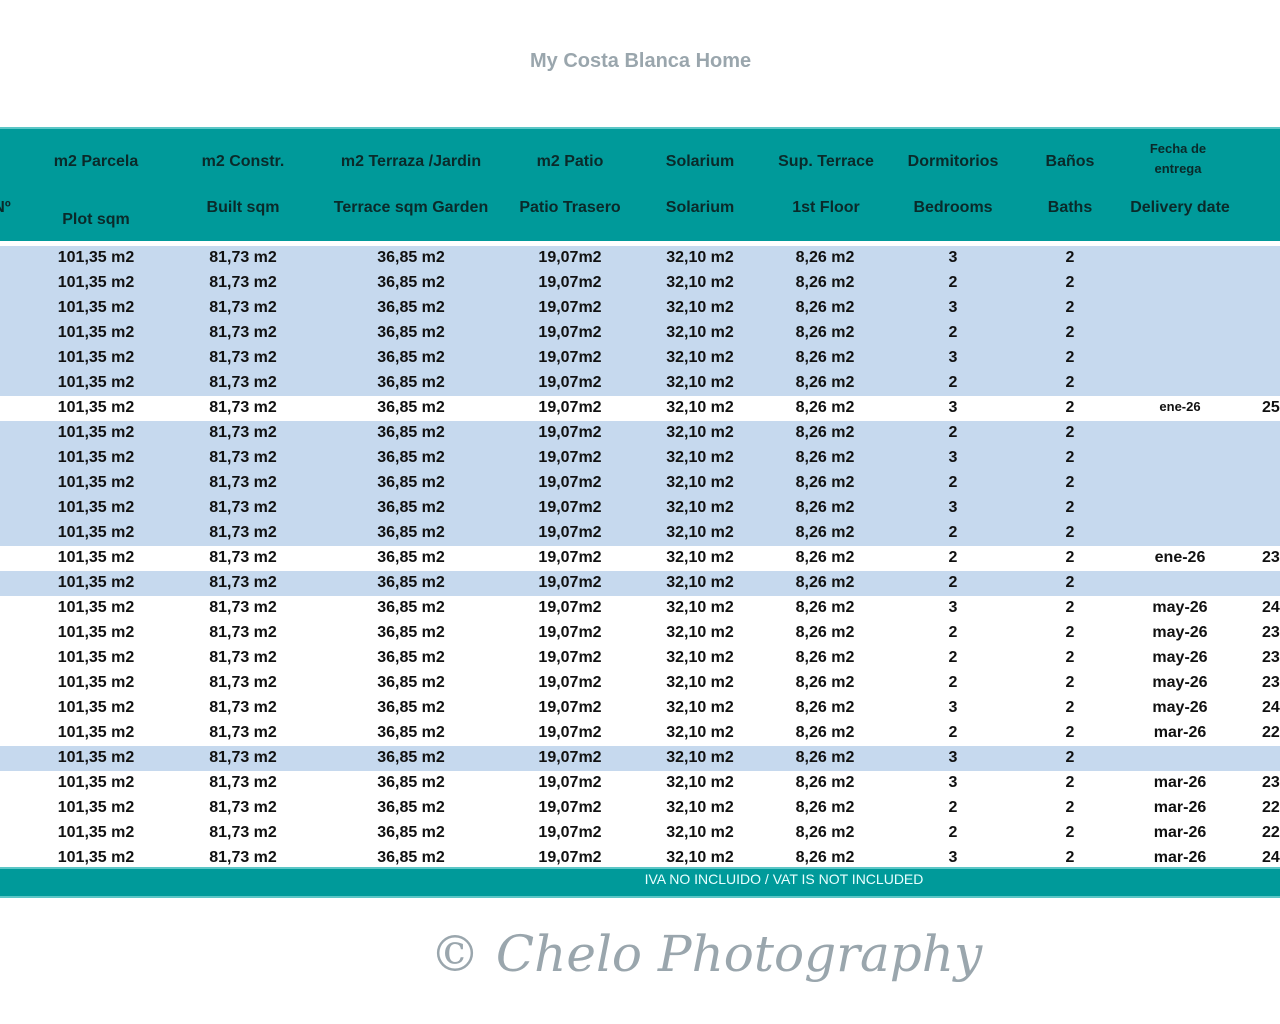 The width and height of the screenshot is (1280, 1024). What do you see at coordinates (784, 879) in the screenshot?
I see `vat-note: IVA NO INCLUIDO / VAT IS NOT INCLUDED` at bounding box center [784, 879].